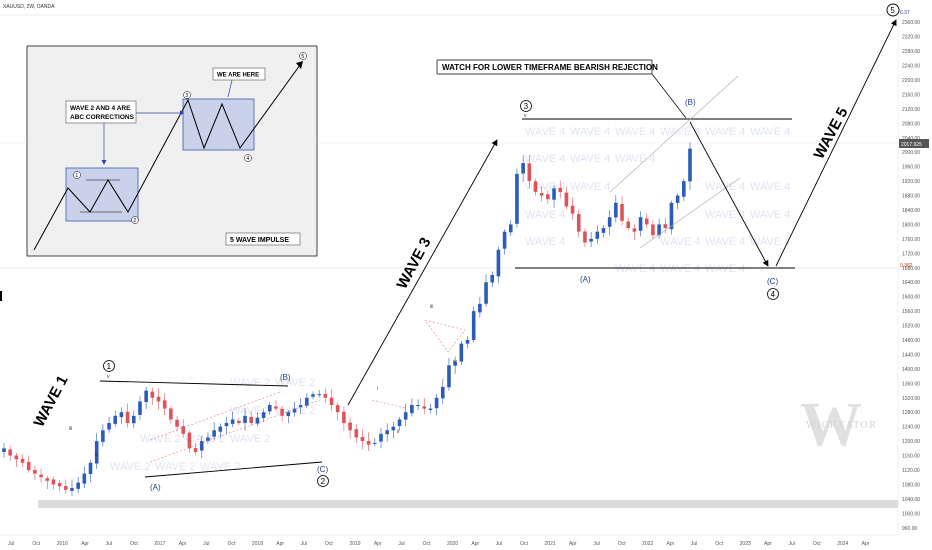  Describe the element at coordinates (911, 428) in the screenshot. I see `y-tick-label: 1240.00` at that location.